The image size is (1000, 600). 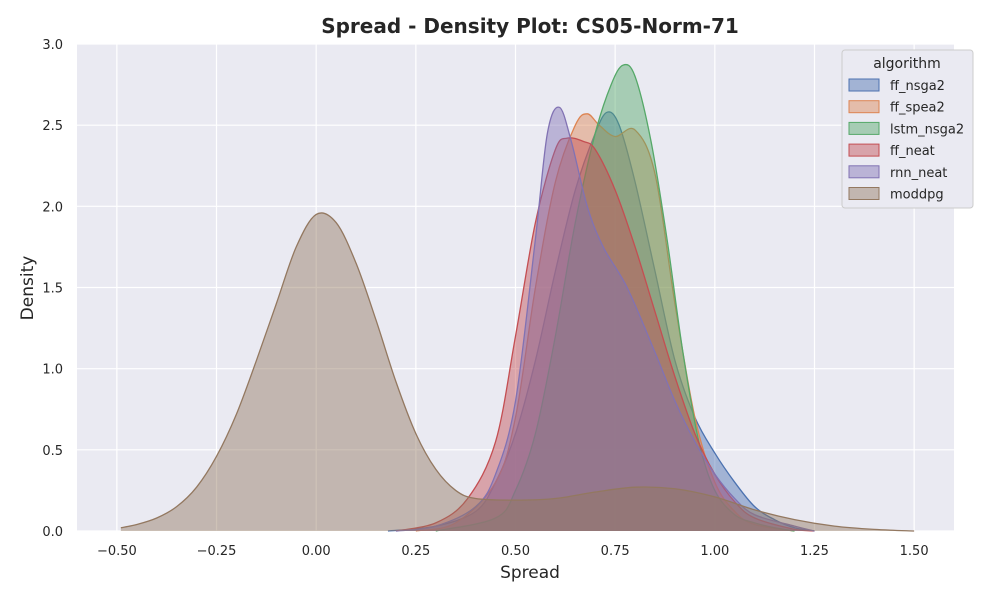 I want to click on legend-label-moddpg: moddpg, so click(x=917, y=195).